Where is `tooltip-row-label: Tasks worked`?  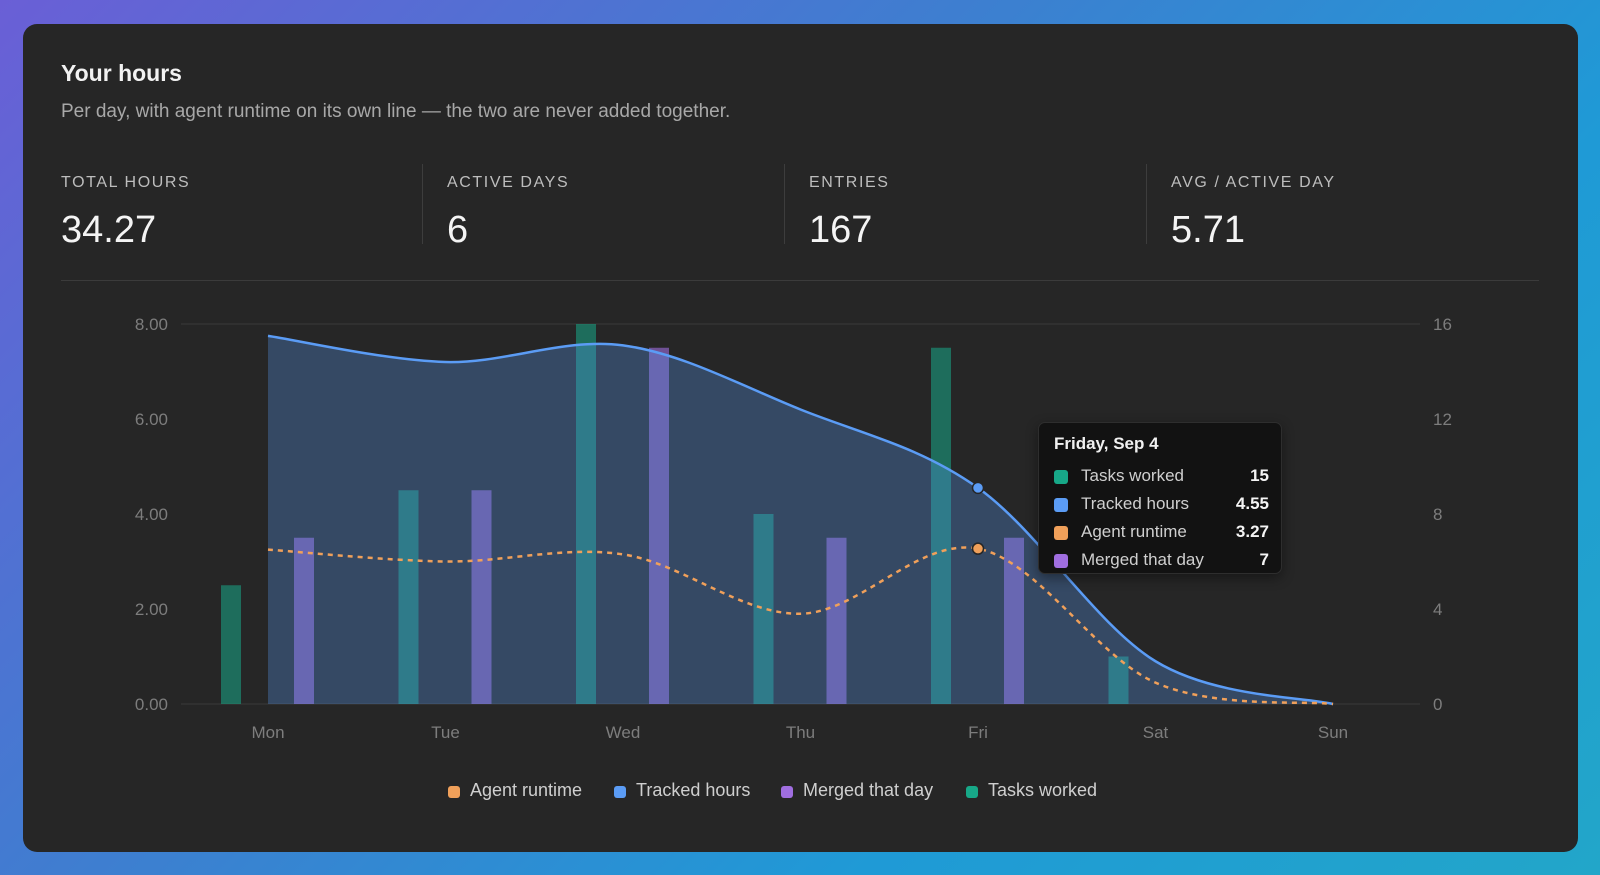
tooltip-row-label: Tasks worked is located at coordinates (1132, 475).